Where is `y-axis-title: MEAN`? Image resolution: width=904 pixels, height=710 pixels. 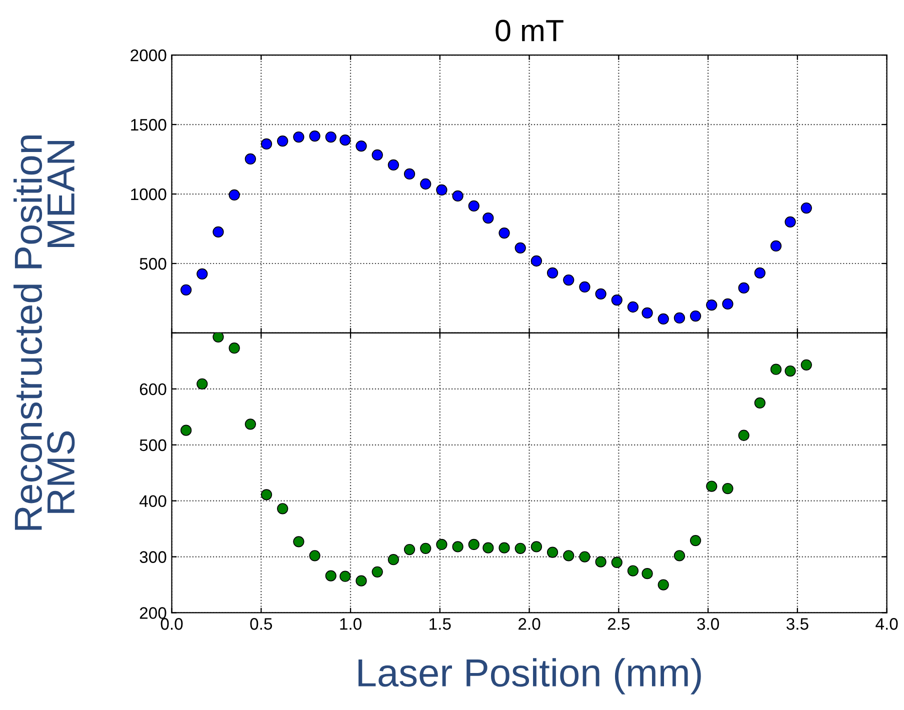 y-axis-title: MEAN is located at coordinates (61, 194).